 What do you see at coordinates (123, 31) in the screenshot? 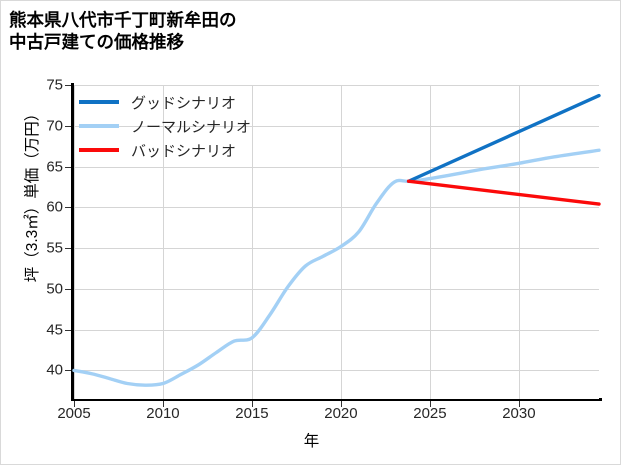
I see `chart-title: 熊本県八代市千丁町新牟田の 中古戸建ての価格推移` at bounding box center [123, 31].